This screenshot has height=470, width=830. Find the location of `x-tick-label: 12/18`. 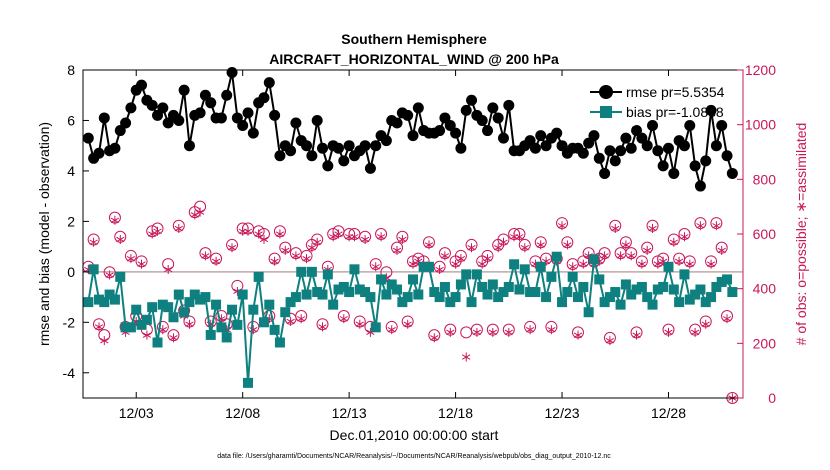

x-tick-label: 12/18 is located at coordinates (455, 413).